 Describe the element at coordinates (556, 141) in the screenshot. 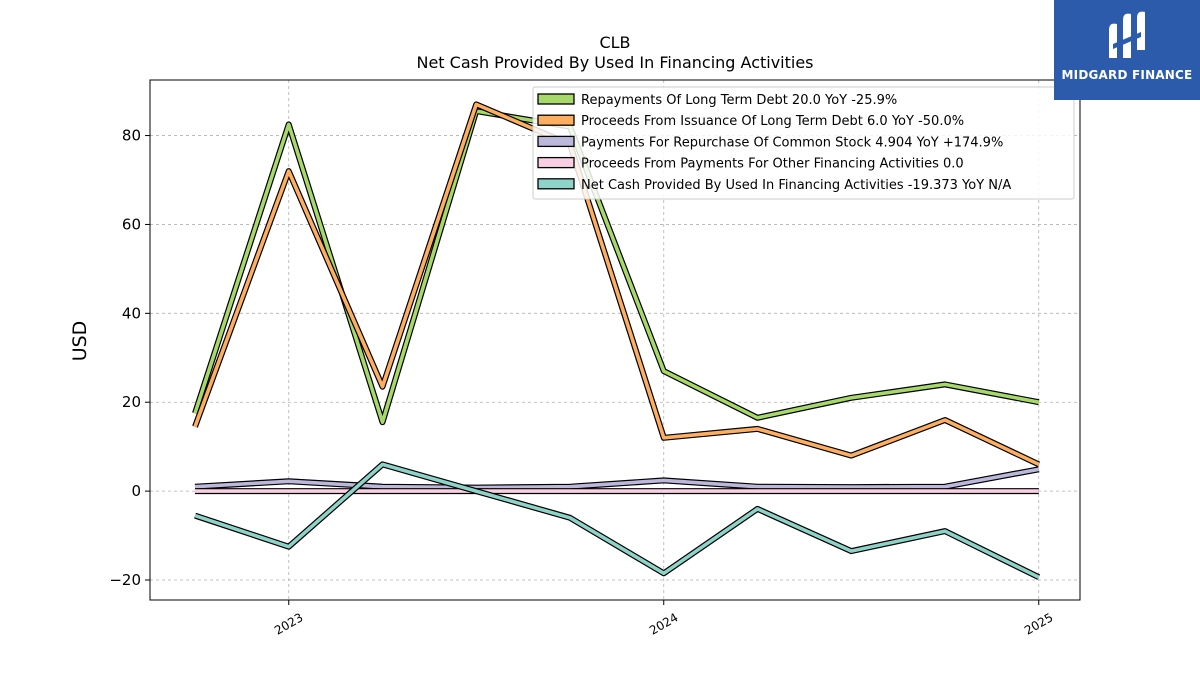

I see `legend-swatch-payments-for-repurchase-of-common-stock` at that location.